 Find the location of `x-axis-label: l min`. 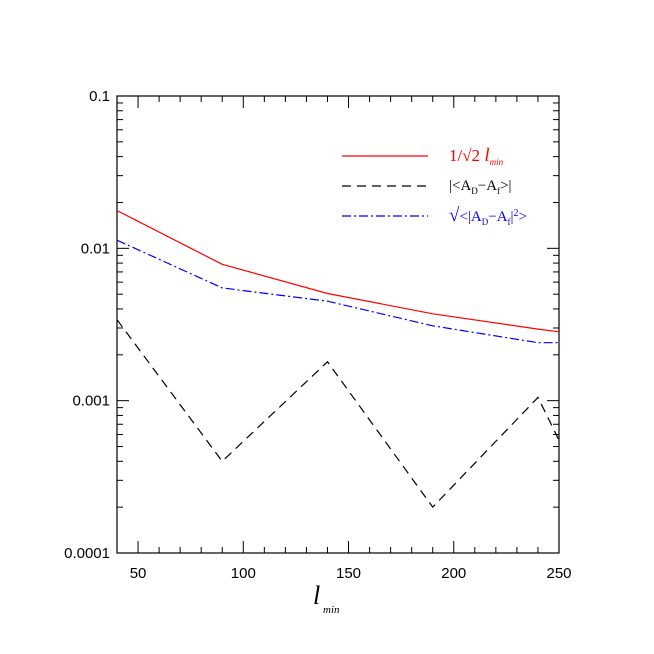

x-axis-label: l min is located at coordinates (326, 598).